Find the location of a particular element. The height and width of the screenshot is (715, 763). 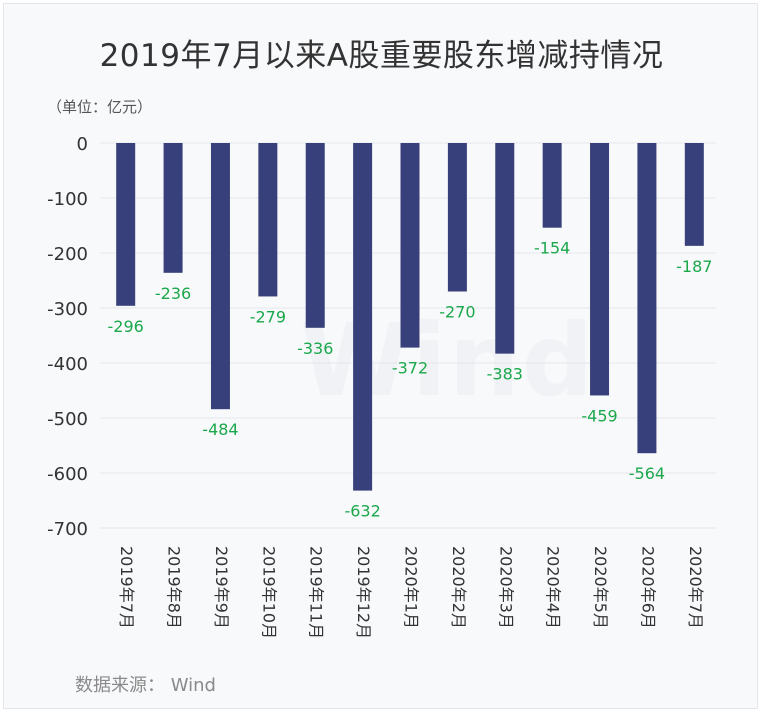

data-label: -270 is located at coordinates (457, 312).